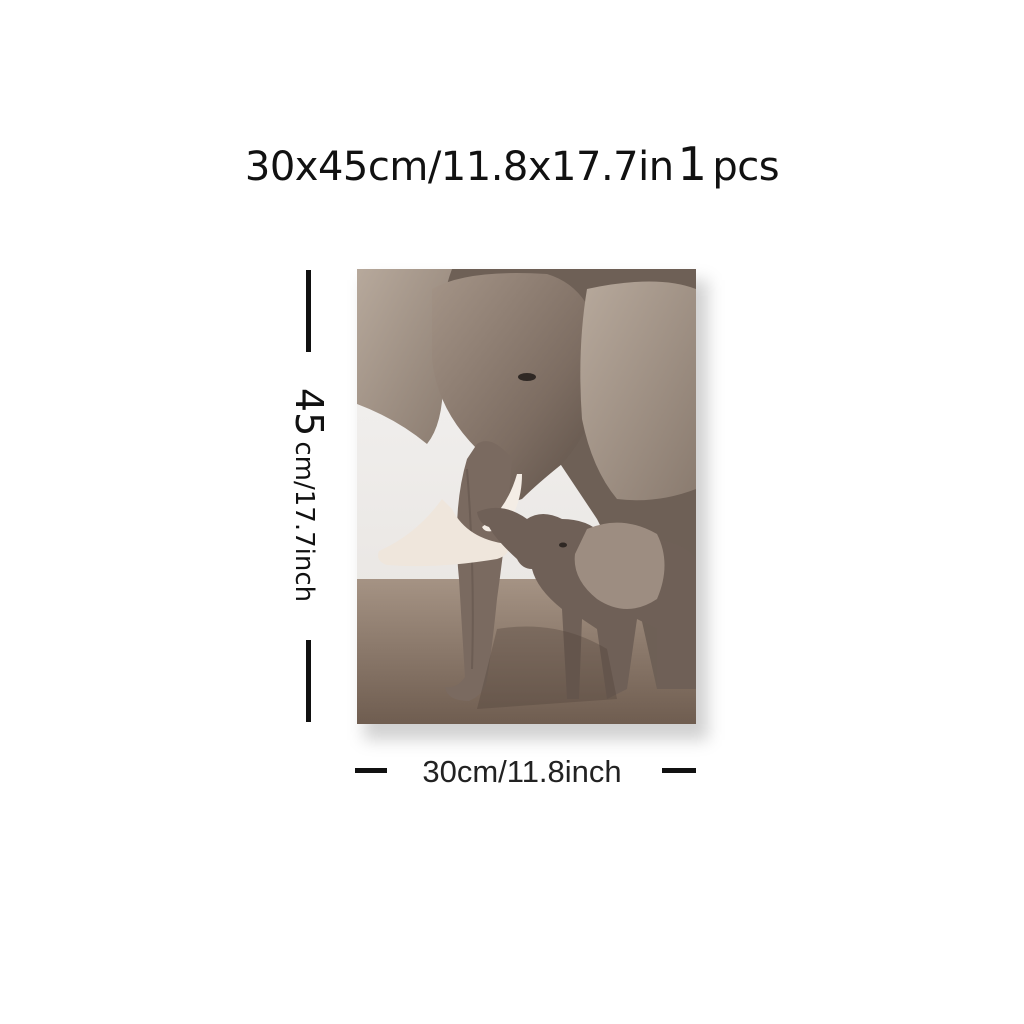  What do you see at coordinates (679, 770) in the screenshot?
I see `width-dimension-line-right` at bounding box center [679, 770].